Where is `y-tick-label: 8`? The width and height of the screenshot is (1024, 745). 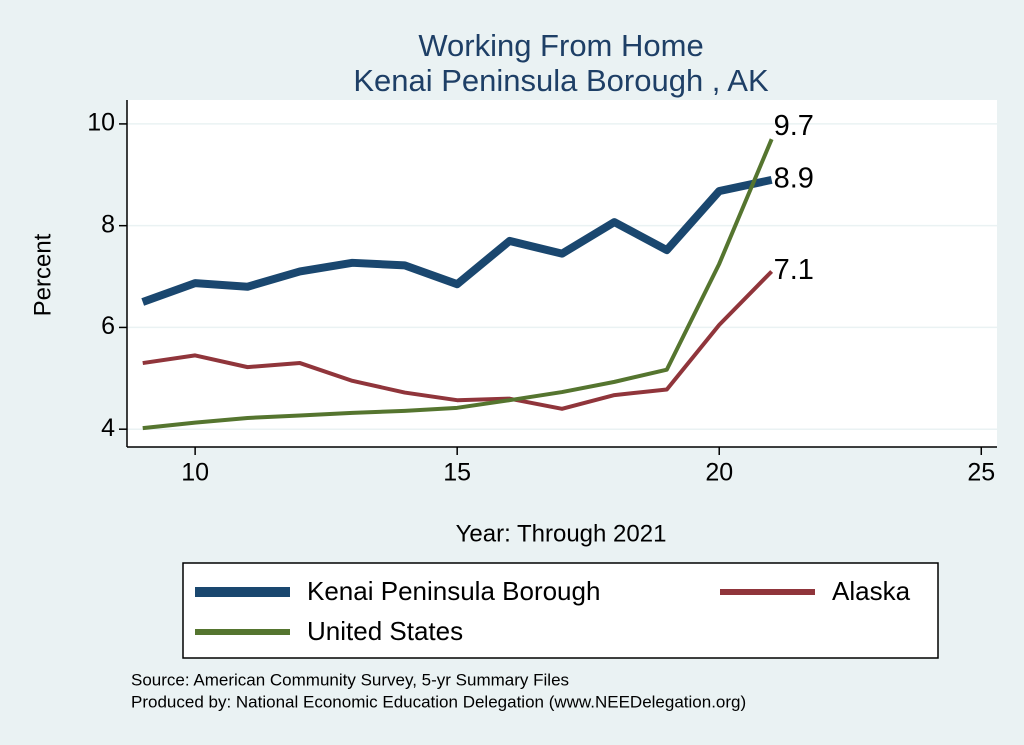 y-tick-label: 8 is located at coordinates (108, 224).